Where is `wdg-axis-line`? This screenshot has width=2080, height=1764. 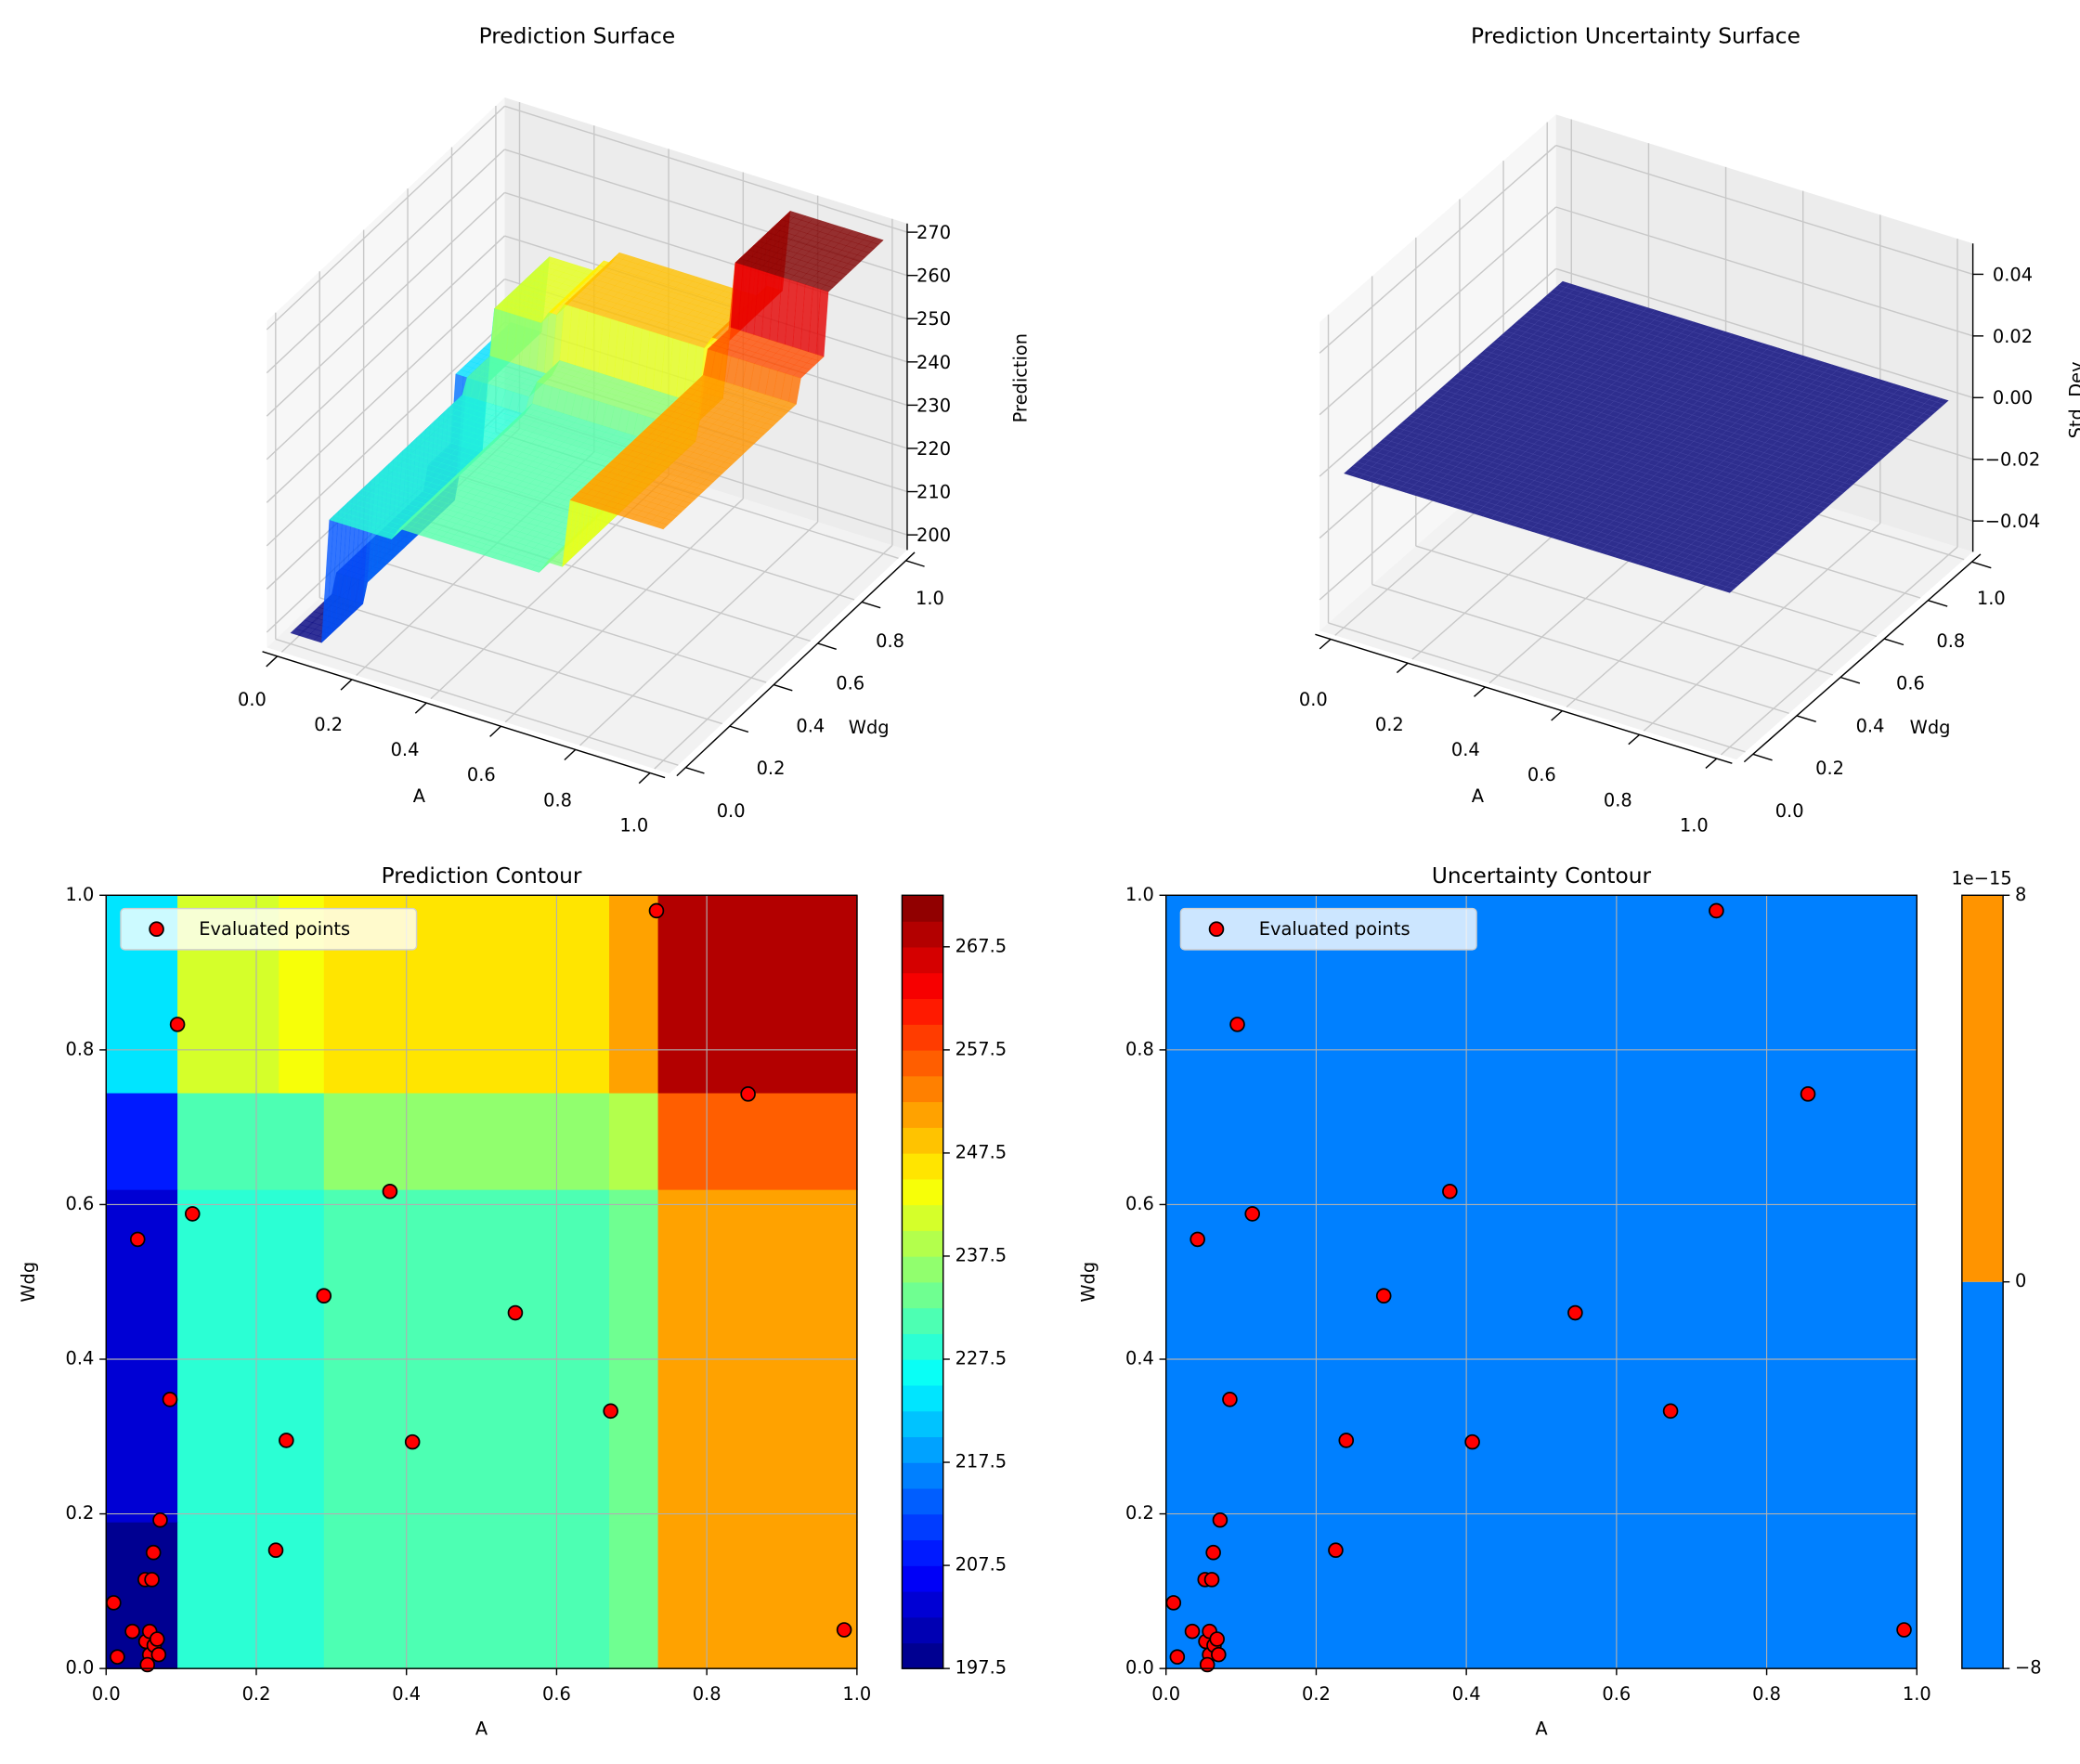
wdg-axis-line is located at coordinates (1862, 658).